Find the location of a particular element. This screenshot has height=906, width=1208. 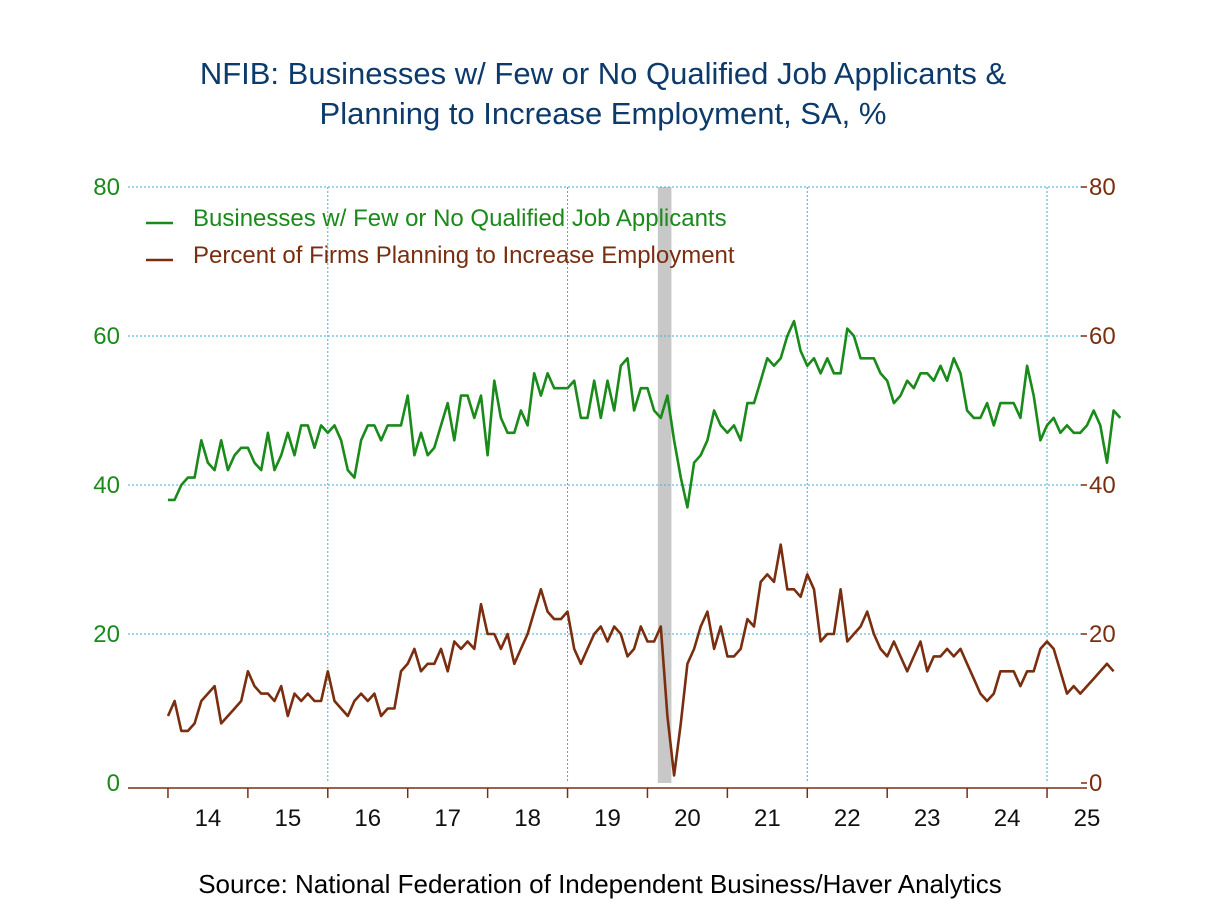

x-tick-label: 14 is located at coordinates (208, 818).